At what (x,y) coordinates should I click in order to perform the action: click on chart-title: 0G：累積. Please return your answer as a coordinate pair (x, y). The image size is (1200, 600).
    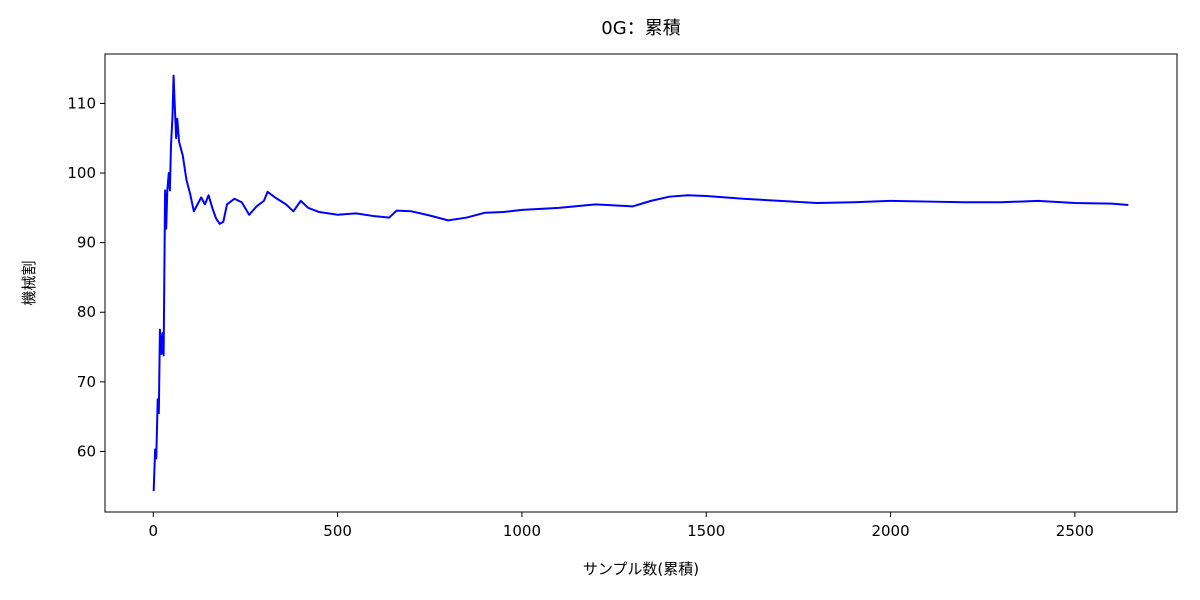
    Looking at the image, I should click on (640, 28).